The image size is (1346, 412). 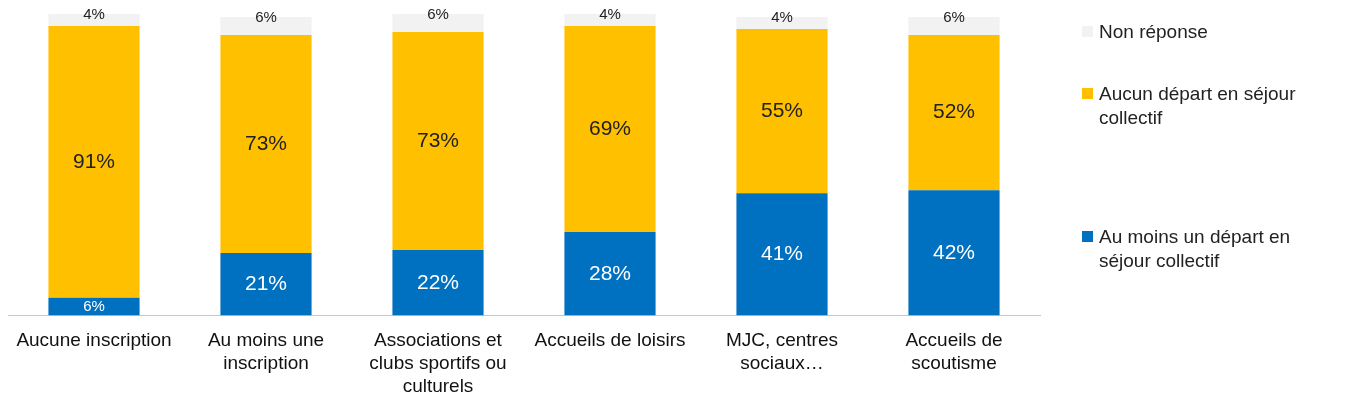 I want to click on data-label: 41%, so click(x=782, y=253).